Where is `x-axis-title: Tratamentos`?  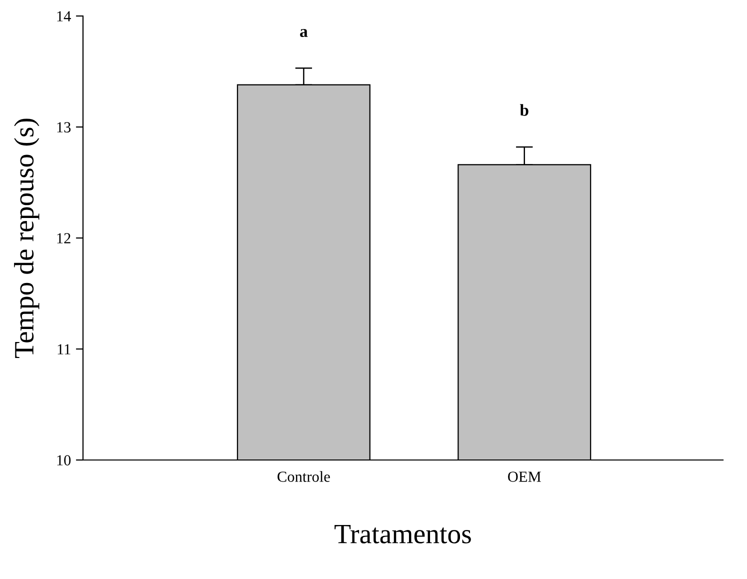 x-axis-title: Tratamentos is located at coordinates (402, 534).